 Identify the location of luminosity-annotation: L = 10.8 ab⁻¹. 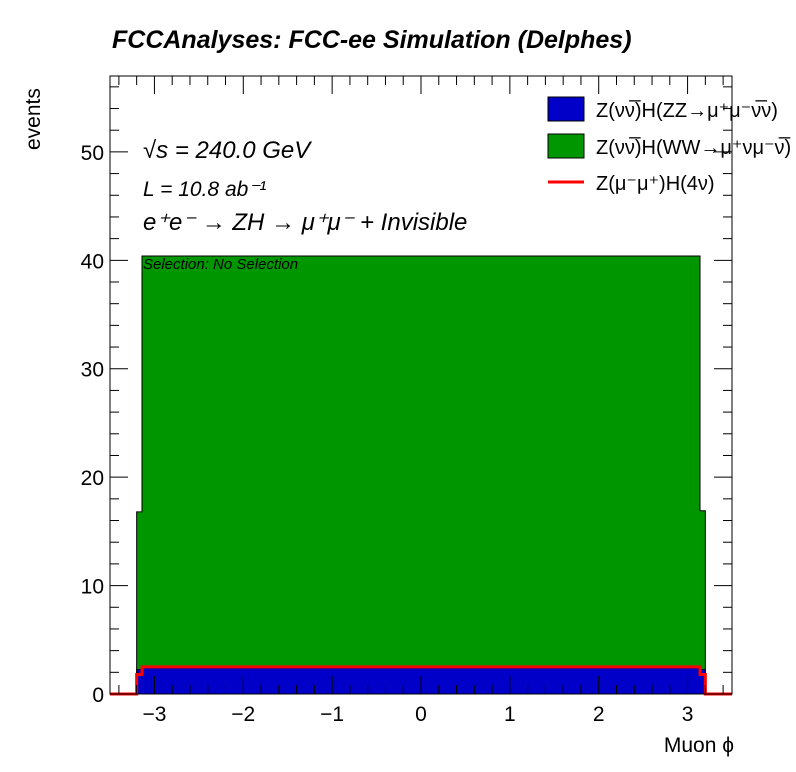
(204, 189).